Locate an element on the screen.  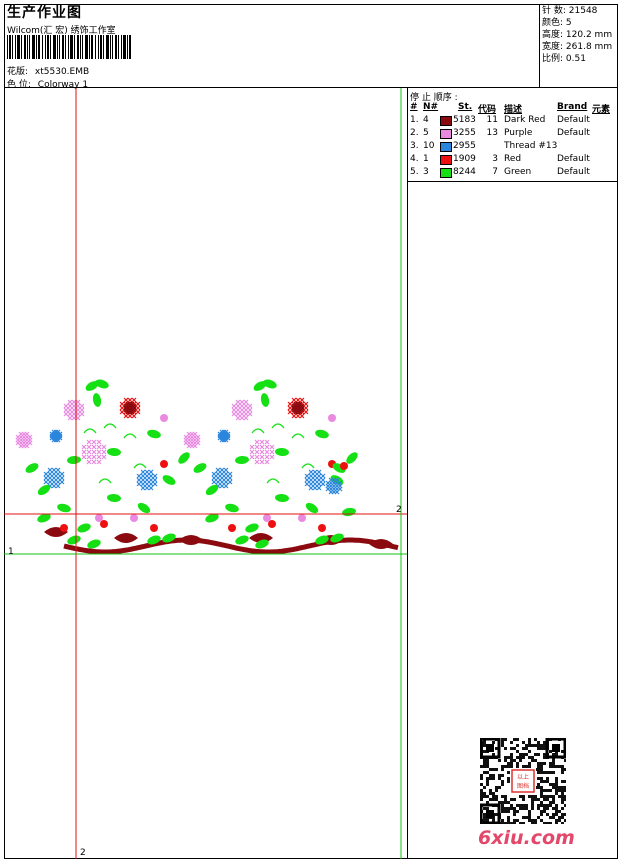
watermark: 6xiu.com is located at coordinates (526, 838).